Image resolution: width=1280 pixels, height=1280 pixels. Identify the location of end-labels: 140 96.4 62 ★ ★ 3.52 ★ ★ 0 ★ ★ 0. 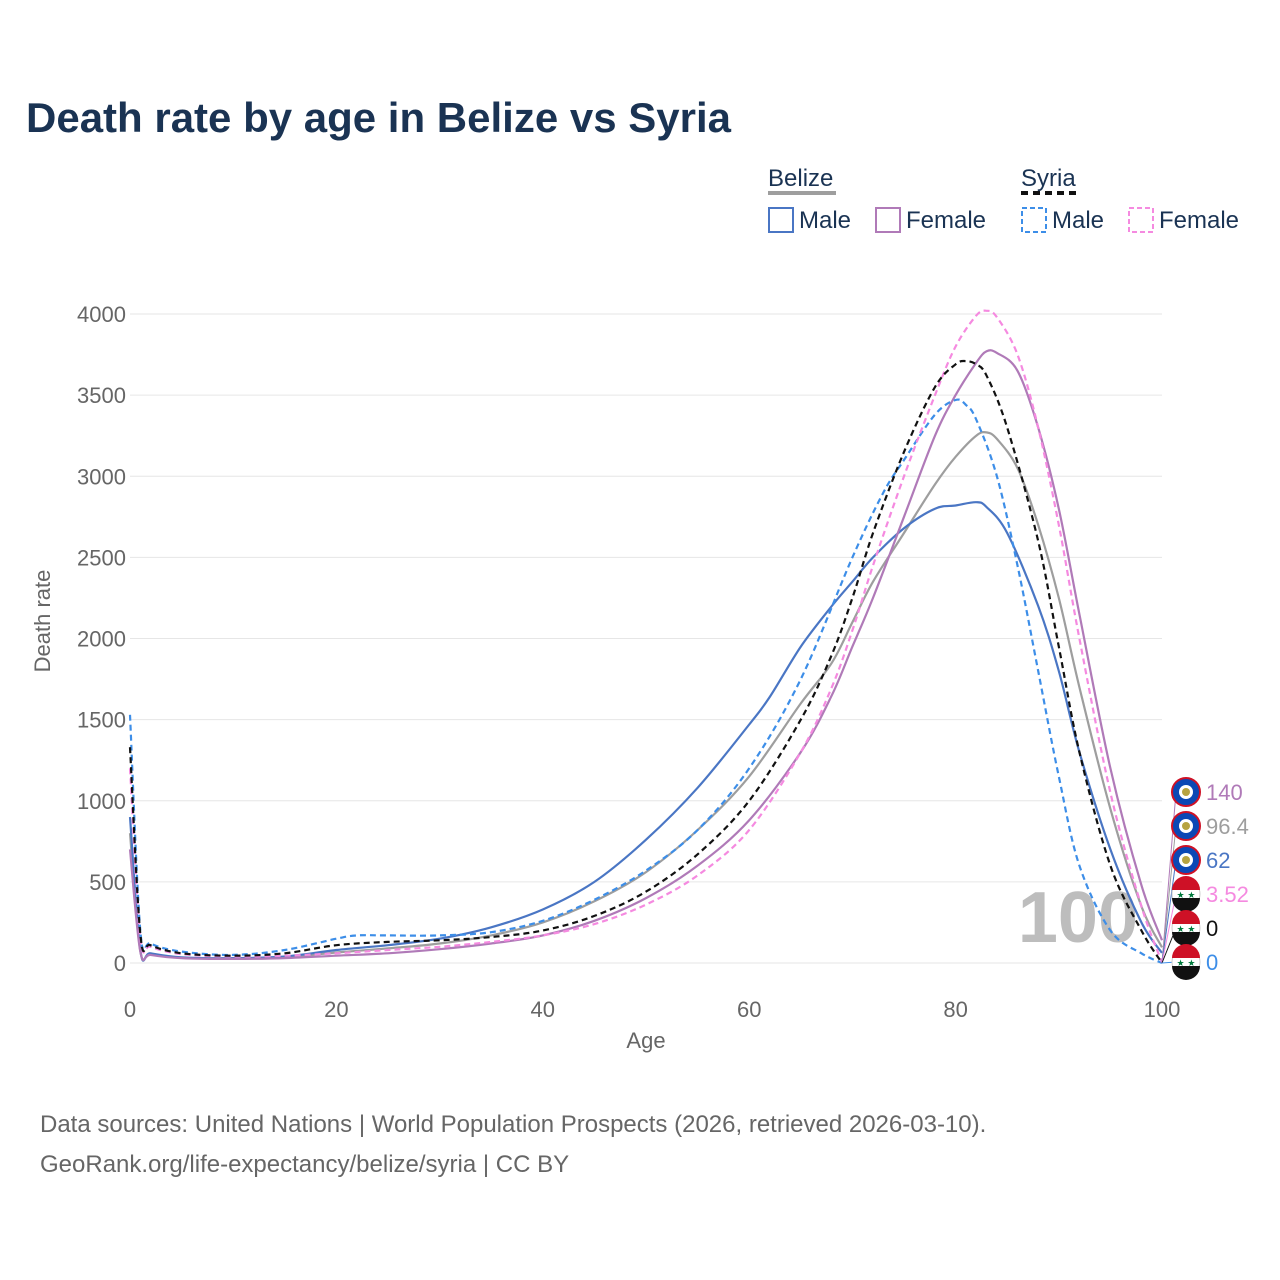
(1205, 878).